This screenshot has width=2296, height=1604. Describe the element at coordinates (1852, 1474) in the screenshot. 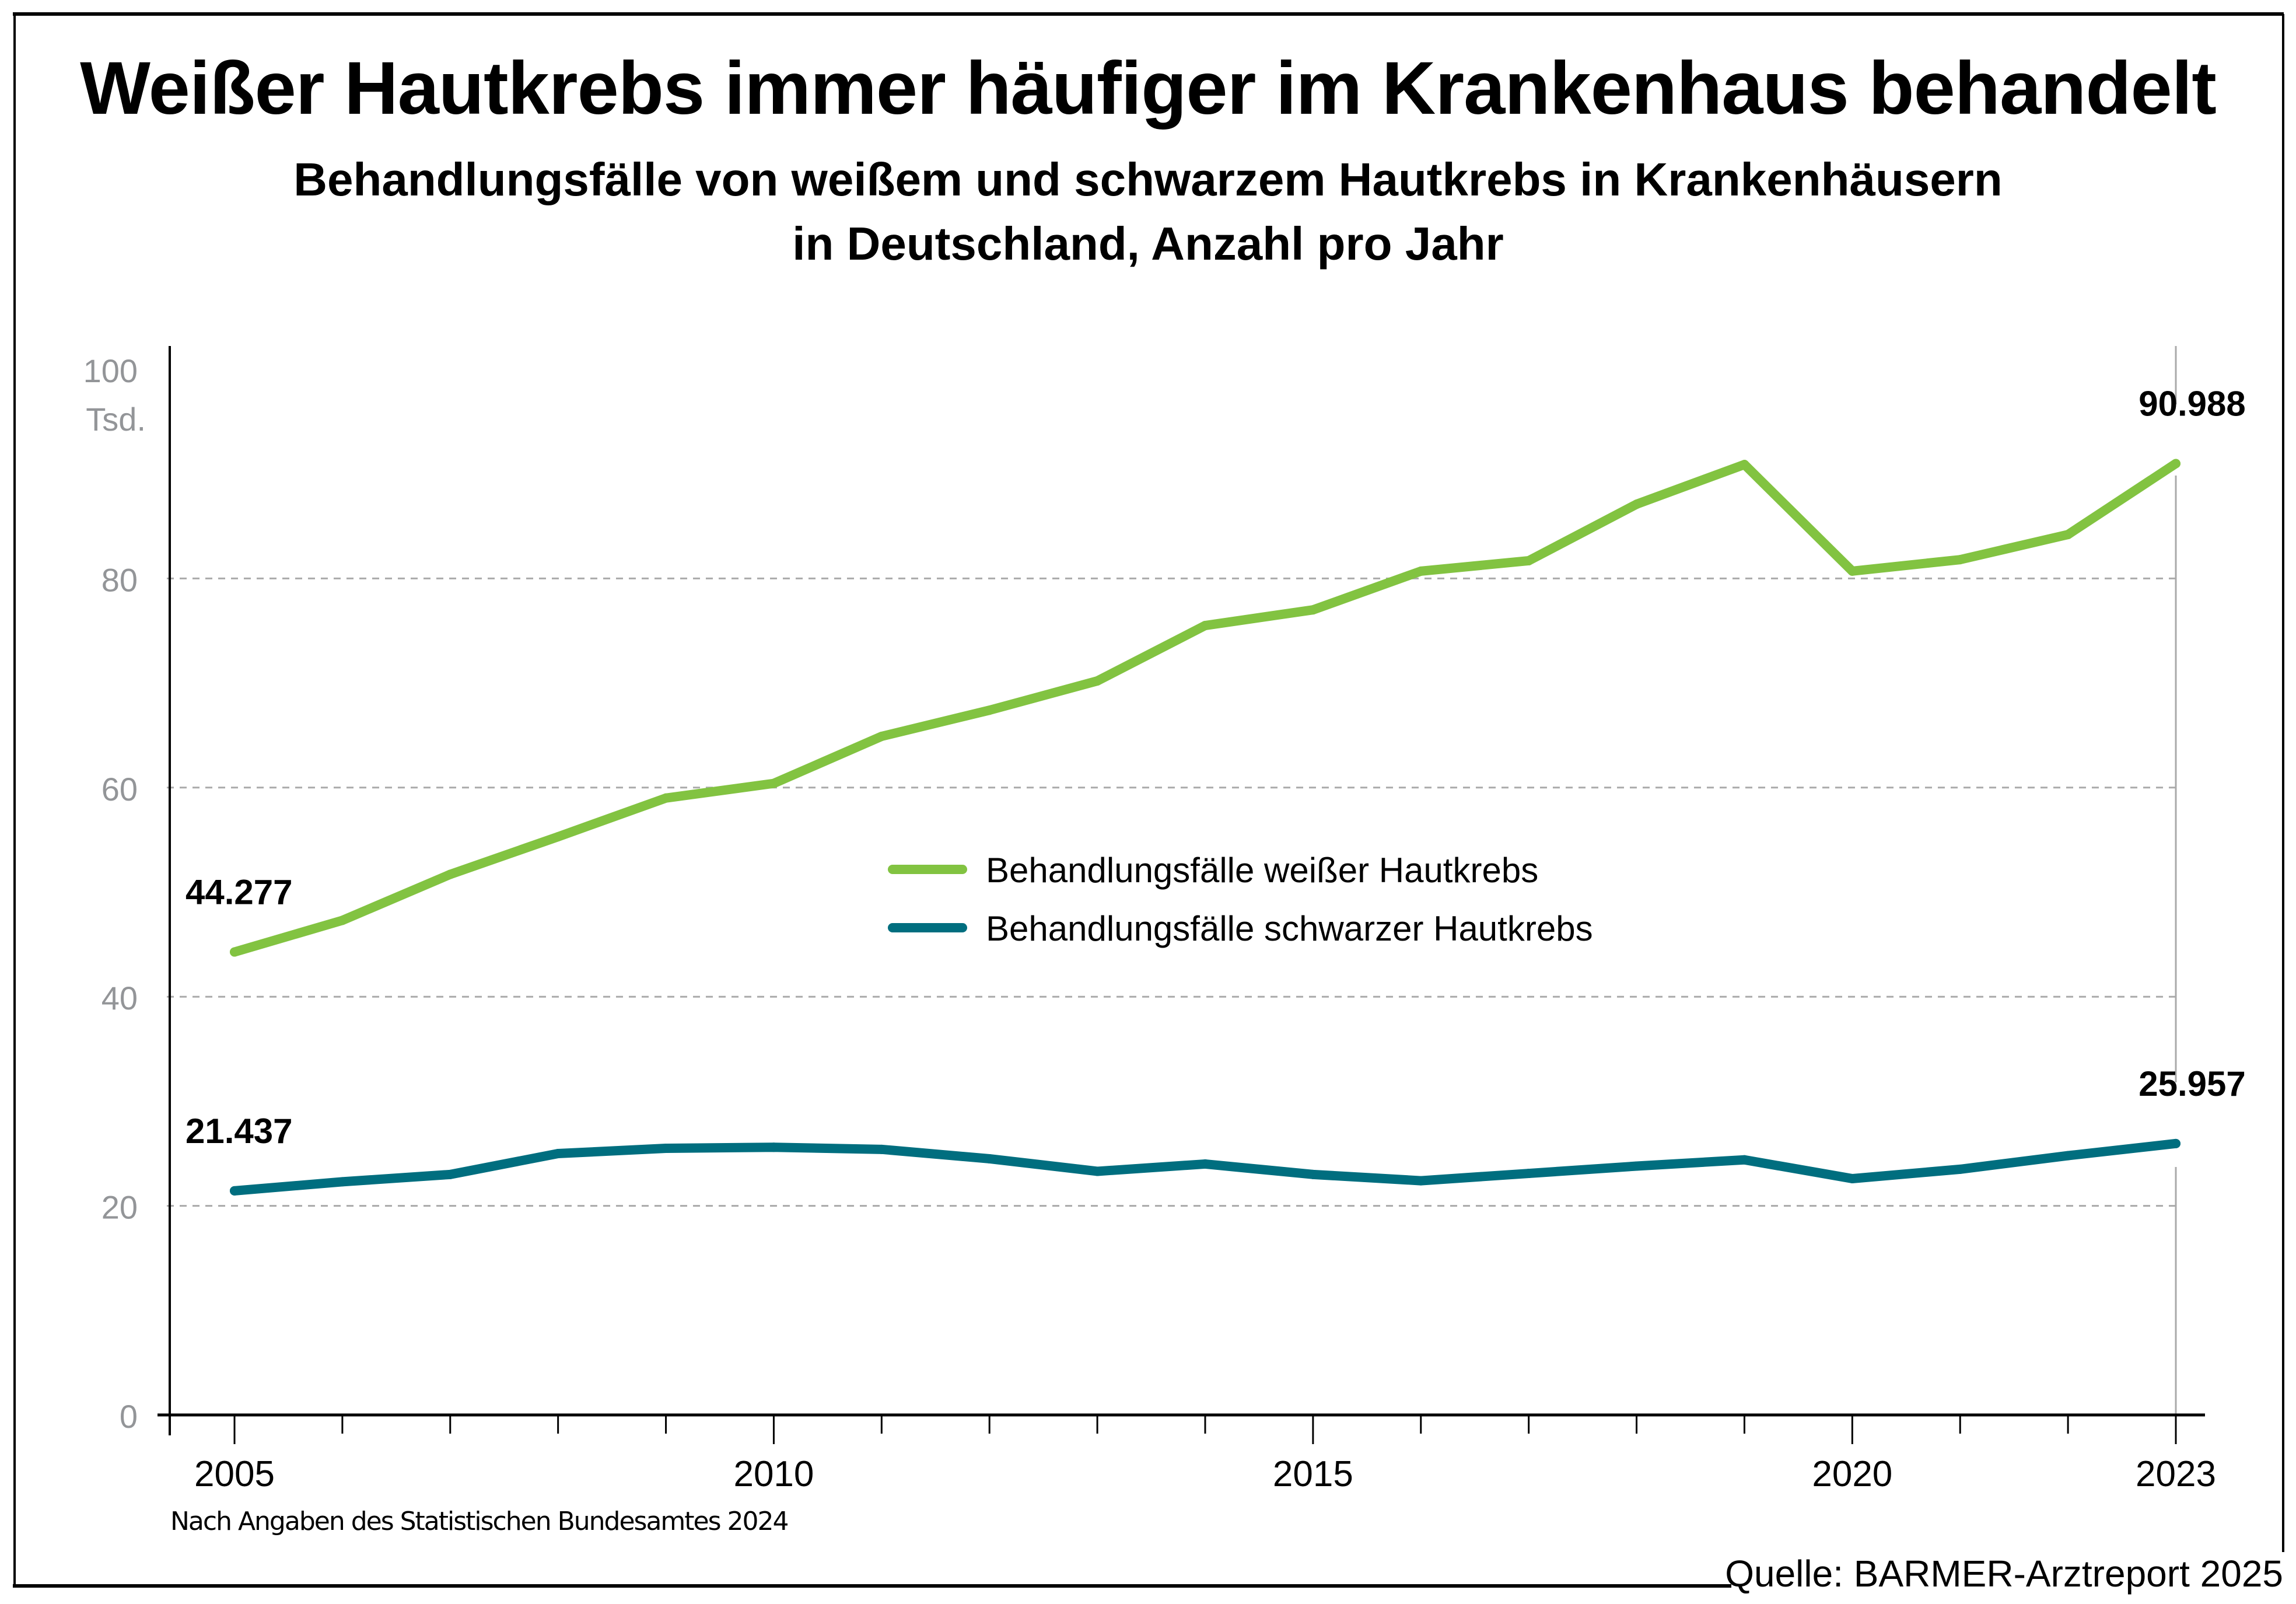

I see `x-tick-label-2020: 2020` at that location.